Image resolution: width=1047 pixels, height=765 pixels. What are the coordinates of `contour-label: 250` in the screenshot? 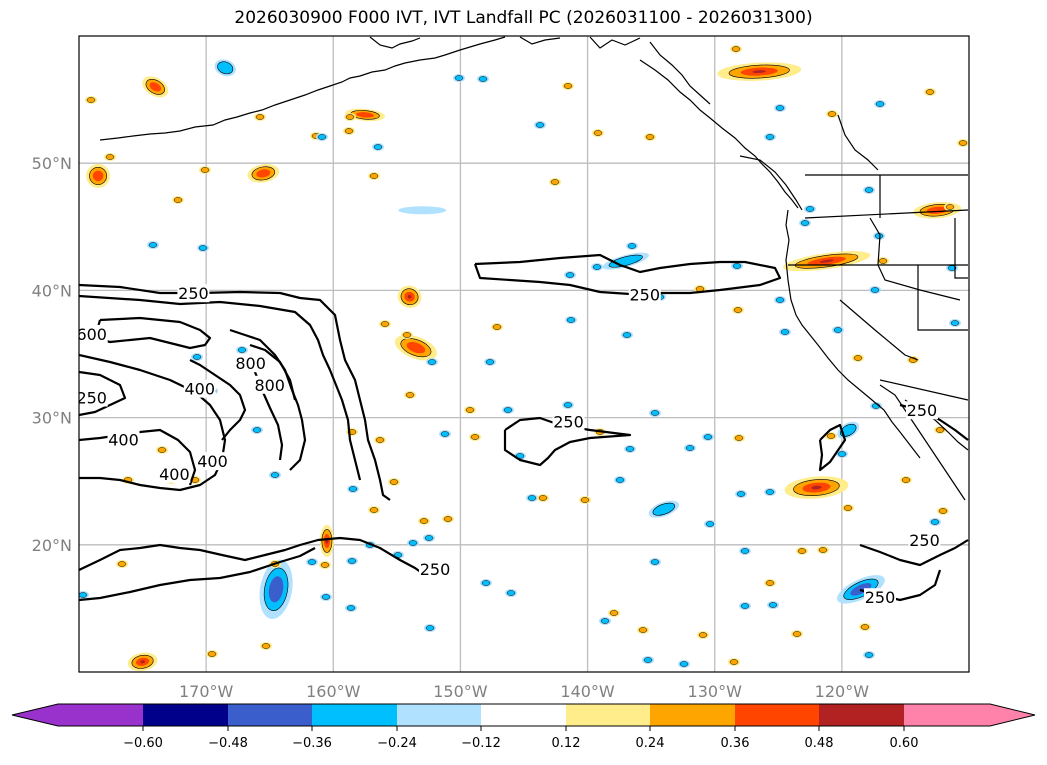 It's located at (568, 422).